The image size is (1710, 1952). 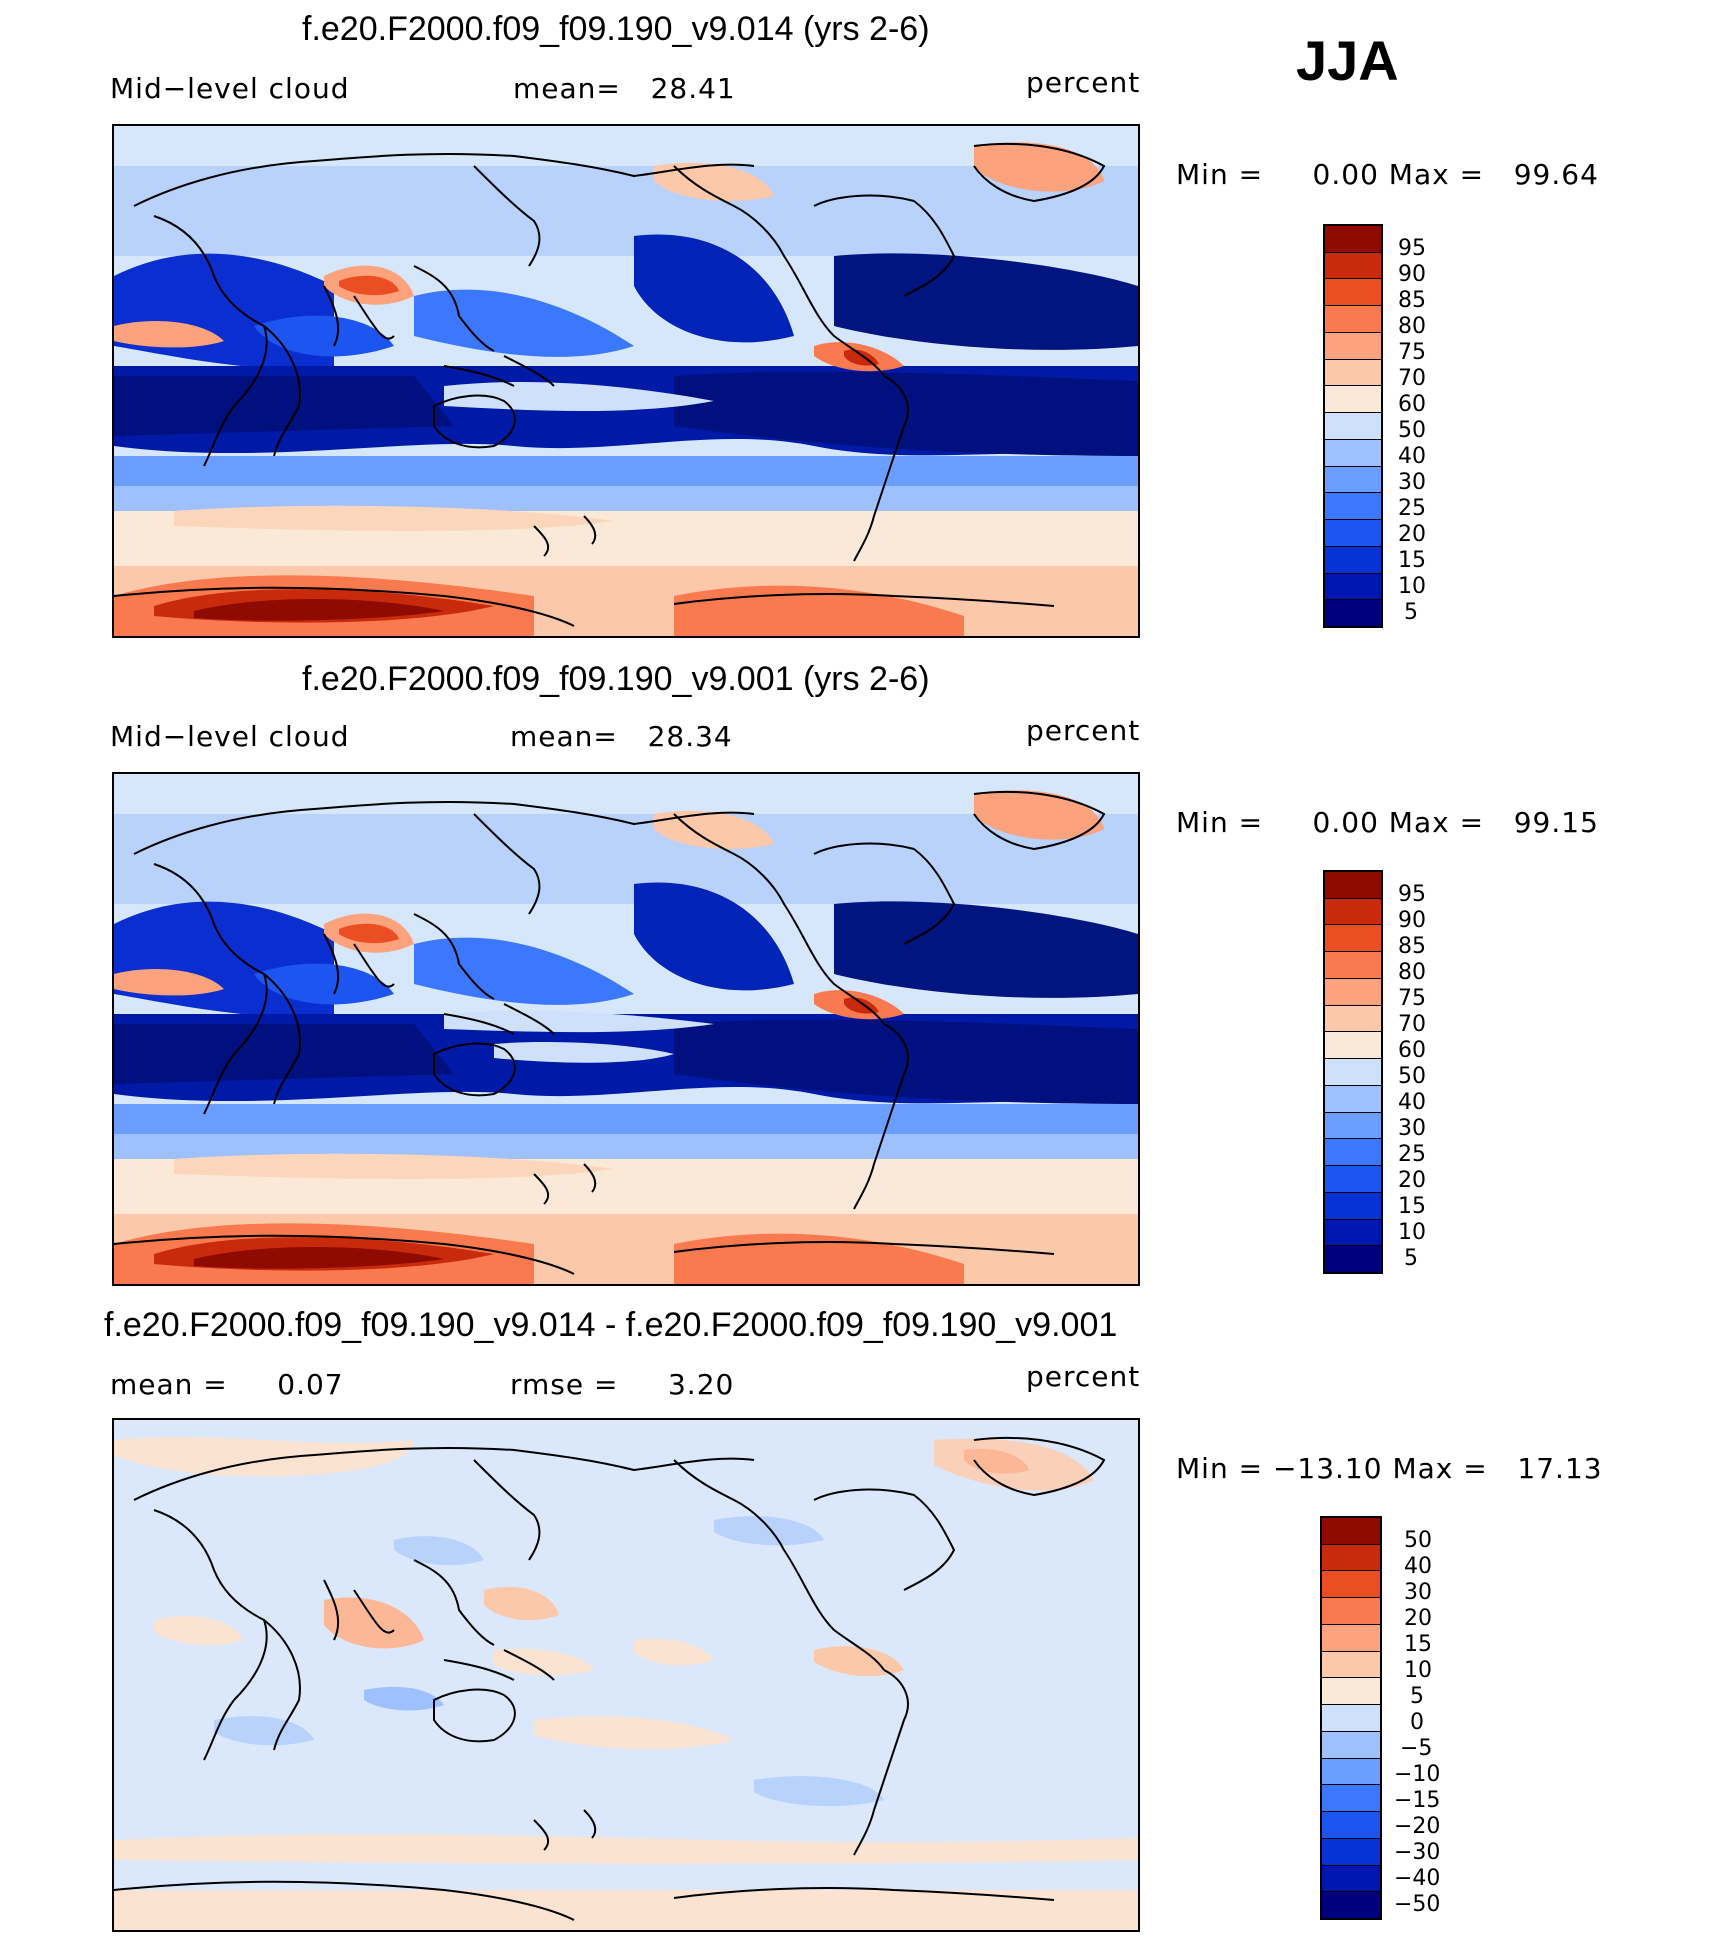 I want to click on panel3-rmse-label: rmse = 3.20, so click(x=622, y=1384).